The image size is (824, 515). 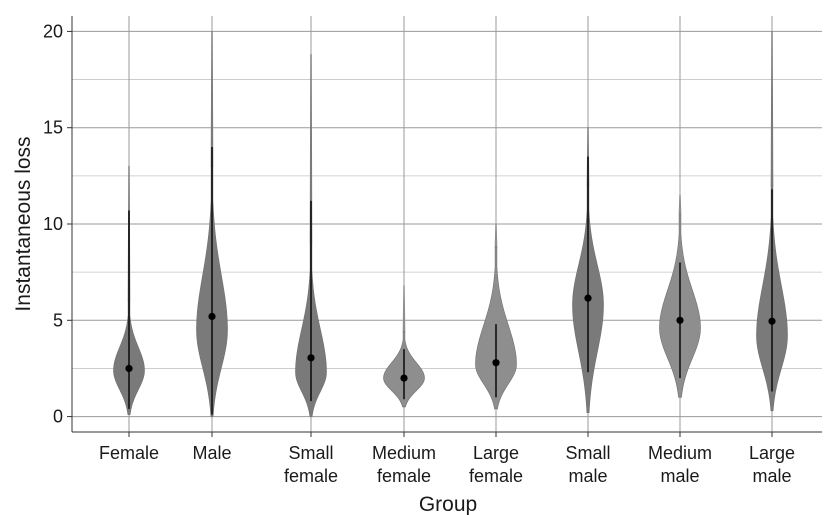 What do you see at coordinates (58, 320) in the screenshot?
I see `y-tick-label: 5` at bounding box center [58, 320].